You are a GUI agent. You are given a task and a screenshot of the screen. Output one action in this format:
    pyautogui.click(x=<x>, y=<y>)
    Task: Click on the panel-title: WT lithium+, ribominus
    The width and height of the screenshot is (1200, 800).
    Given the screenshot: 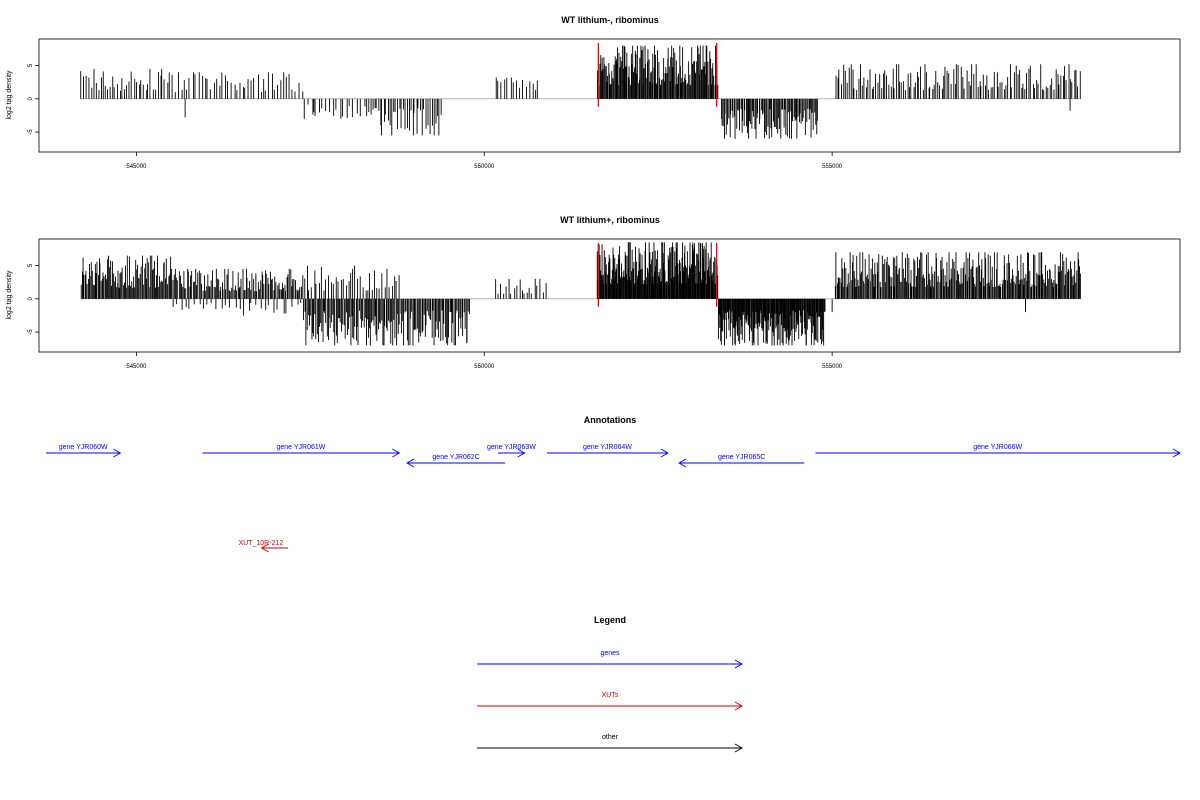 What is the action you would take?
    pyautogui.click(x=610, y=220)
    